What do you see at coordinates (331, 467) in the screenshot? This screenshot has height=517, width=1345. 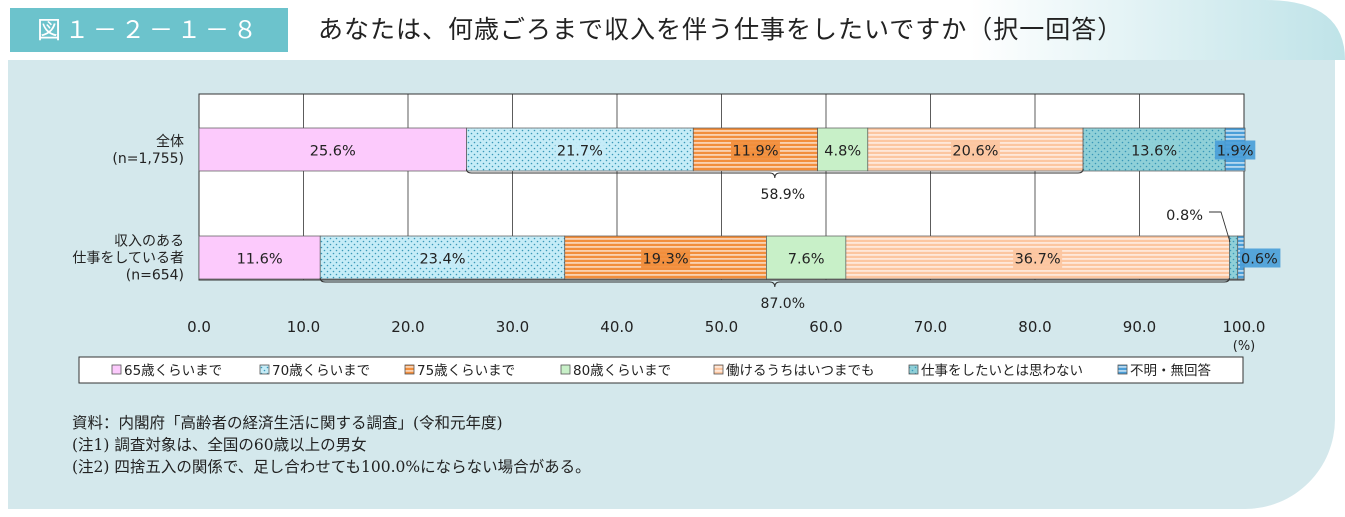 I see `footnote-2: (注2) 四捨五入の関係で、足し合わせても100.0%にならない場合がある。` at bounding box center [331, 467].